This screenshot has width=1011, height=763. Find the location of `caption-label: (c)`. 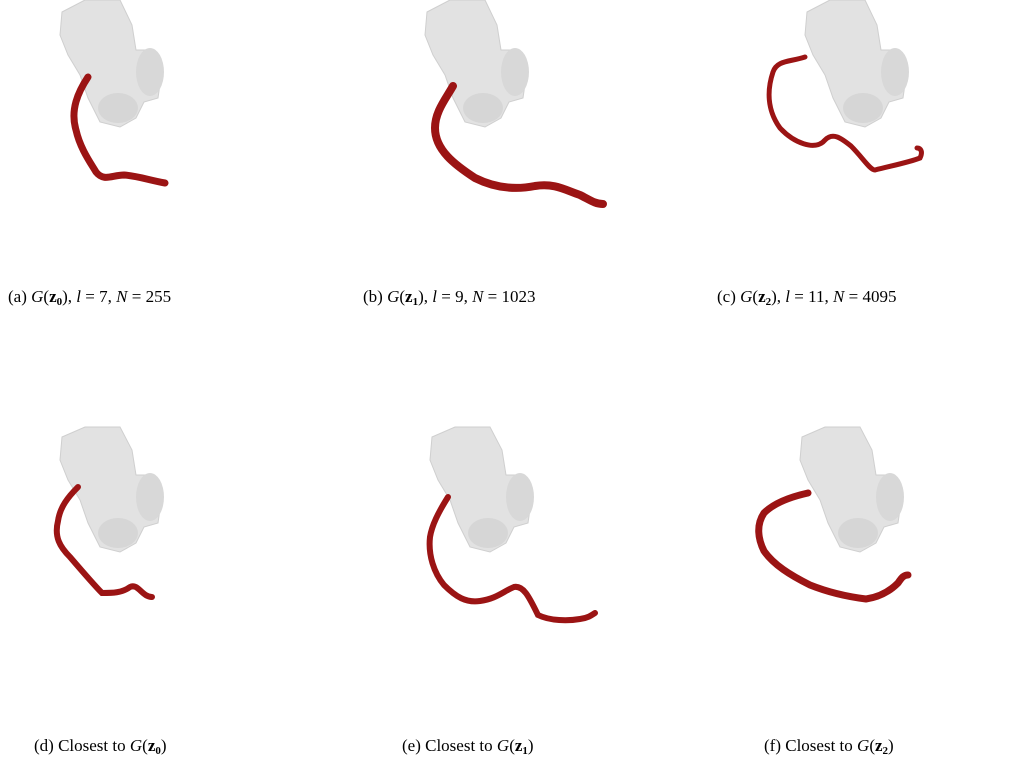

caption-label: (c) is located at coordinates (726, 296).